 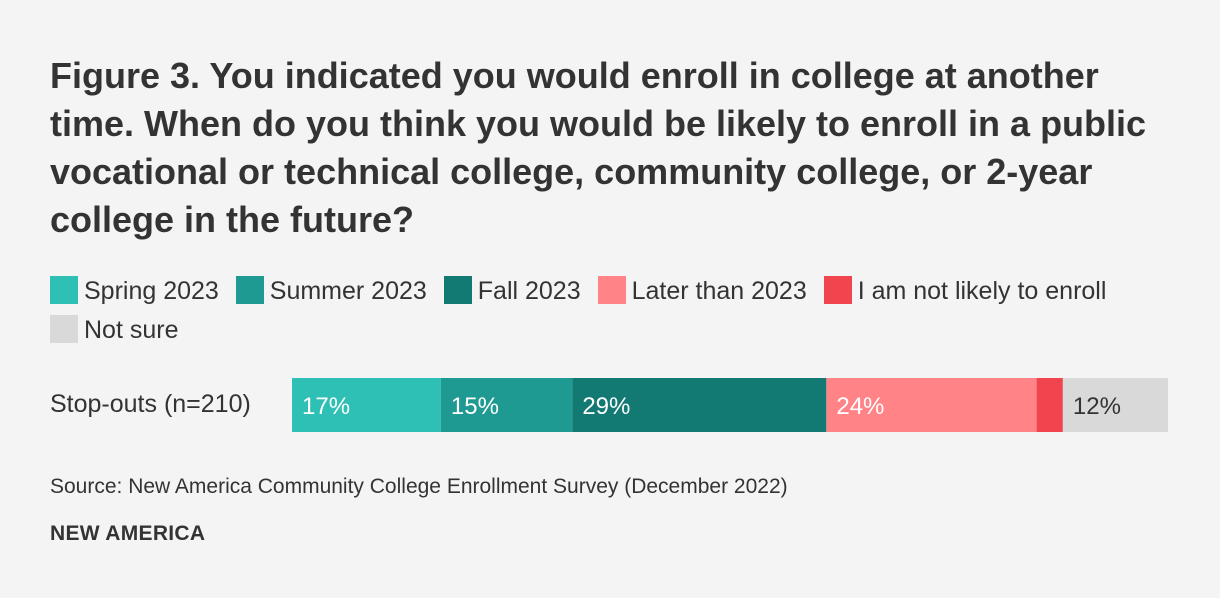 I want to click on brand-wordmark: NEW AMERICA, so click(x=128, y=533).